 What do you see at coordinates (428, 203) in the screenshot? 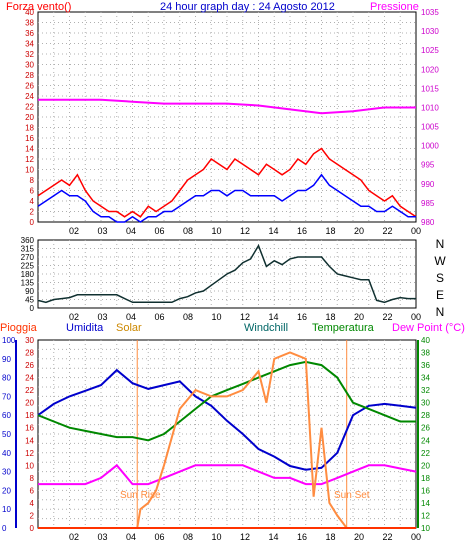
I see `y-right-tick-label: 985` at bounding box center [428, 203].